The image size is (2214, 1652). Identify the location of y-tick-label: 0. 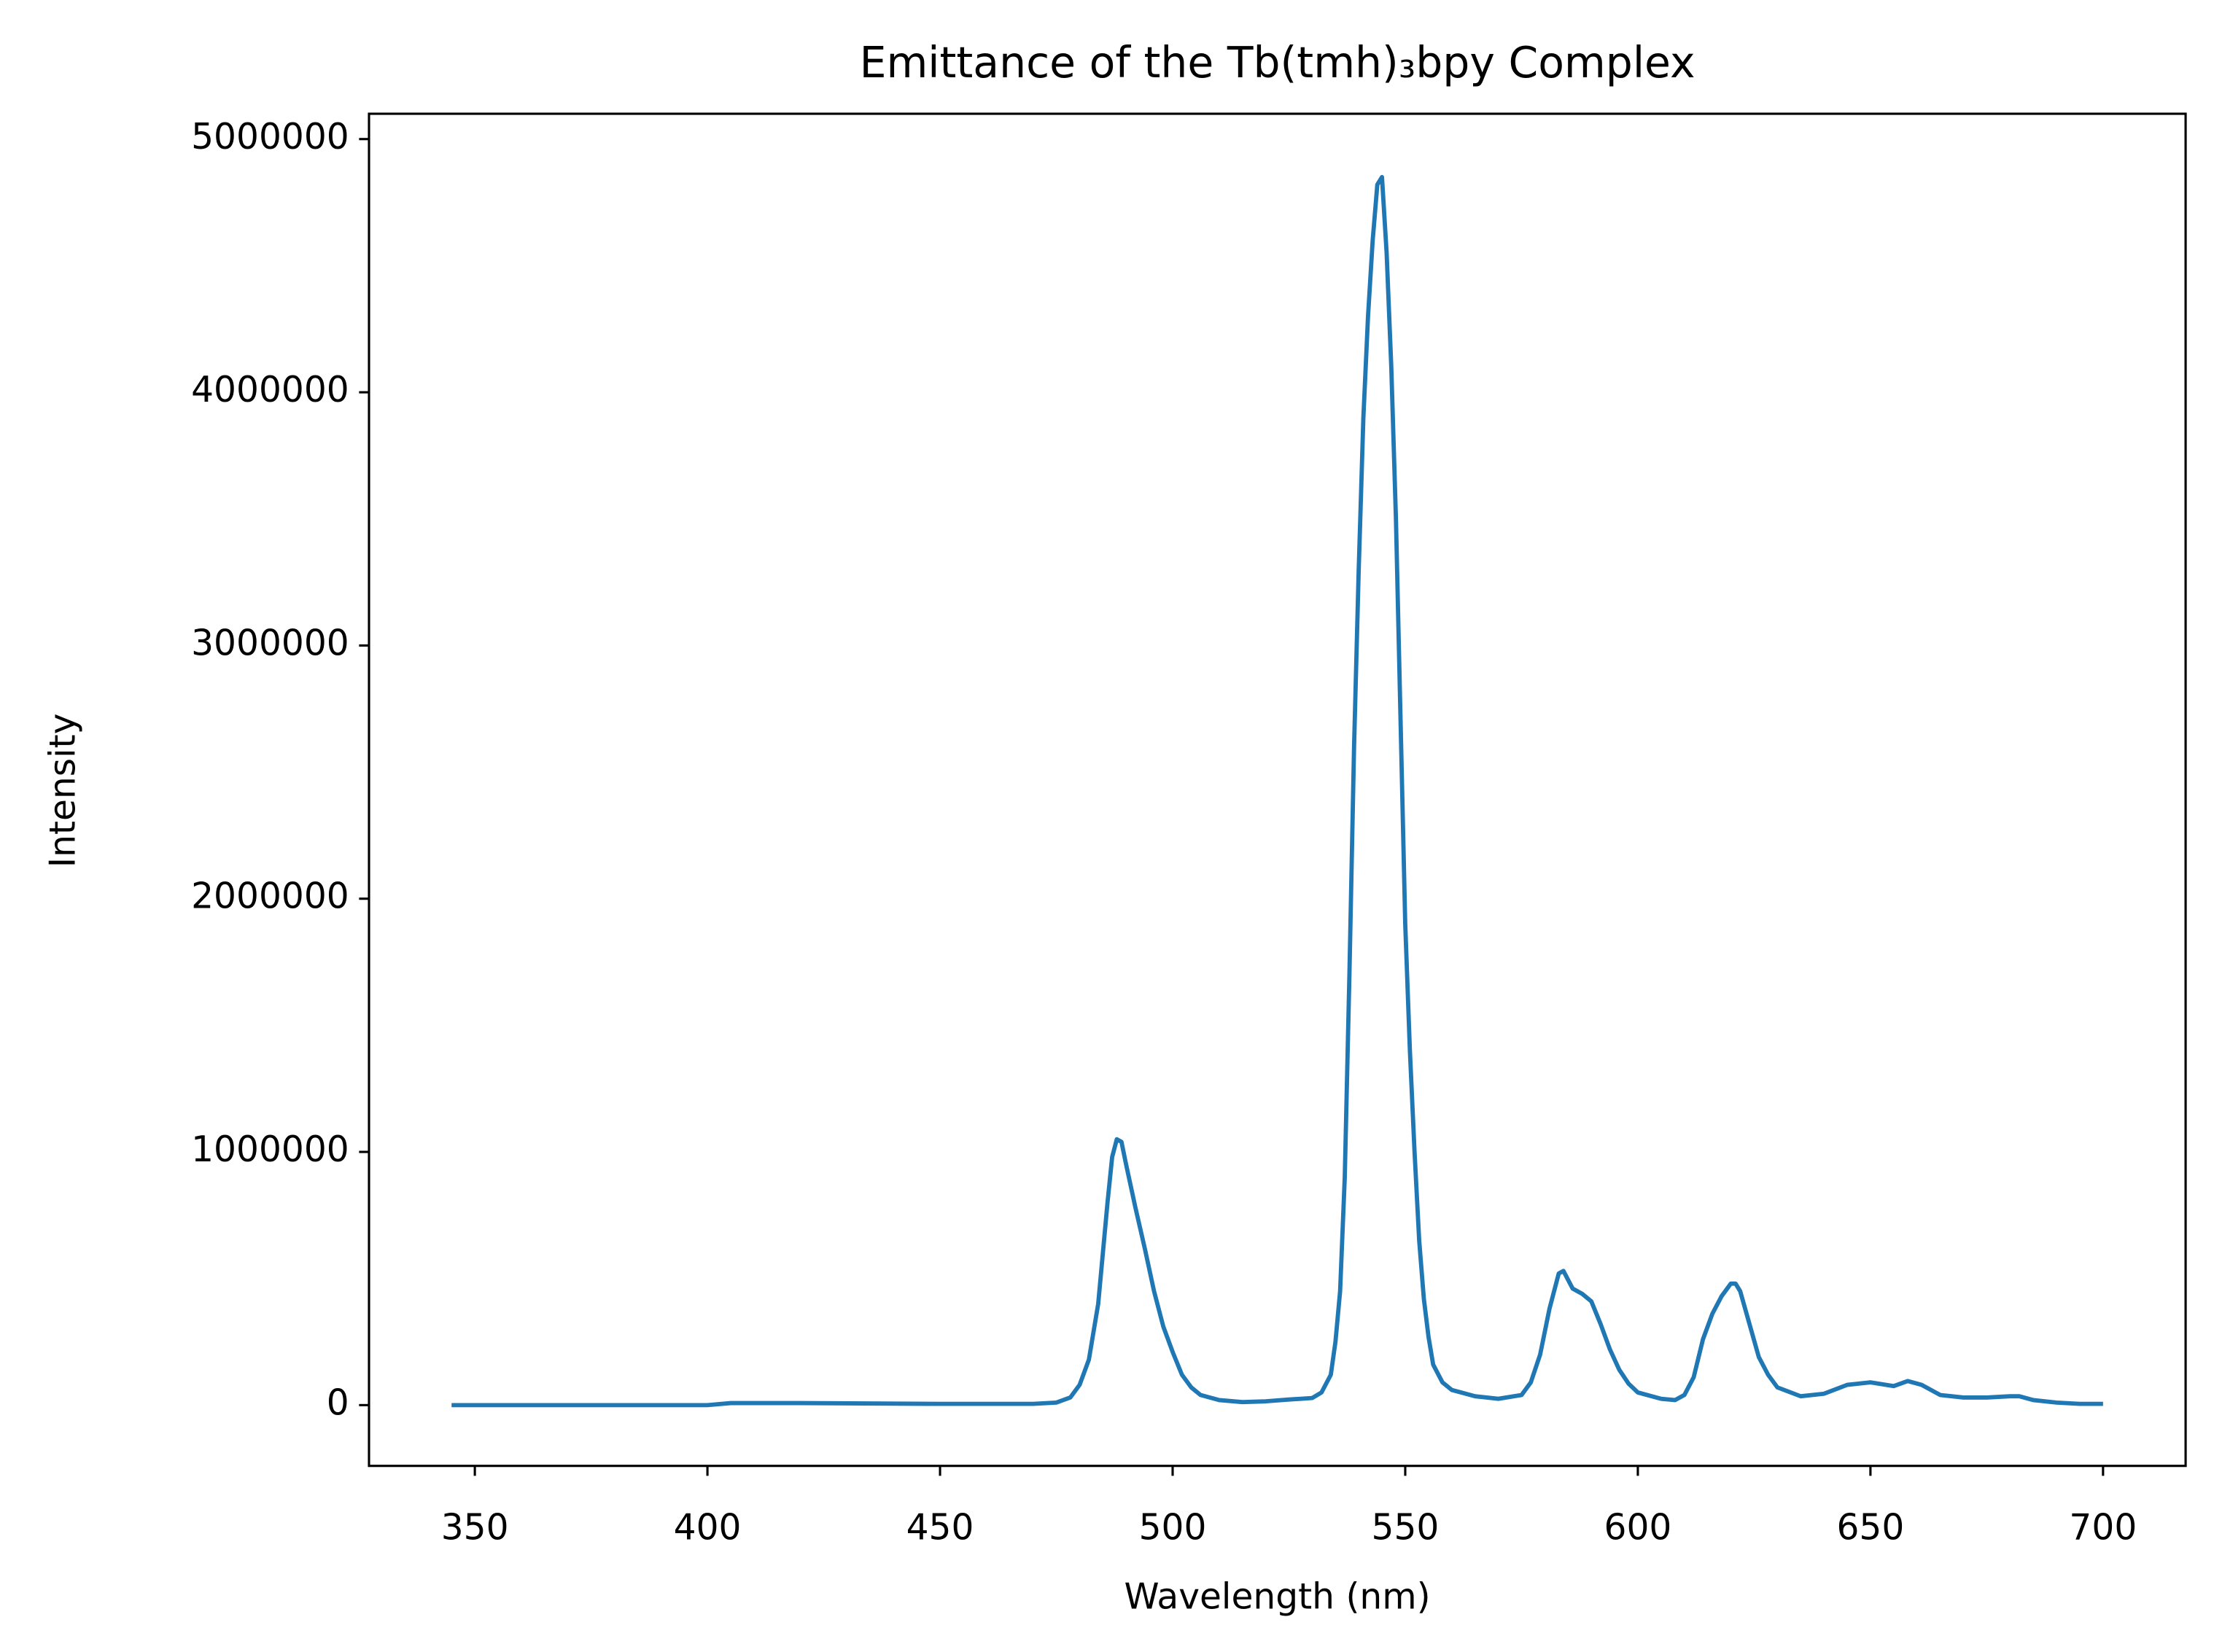
(338, 1402).